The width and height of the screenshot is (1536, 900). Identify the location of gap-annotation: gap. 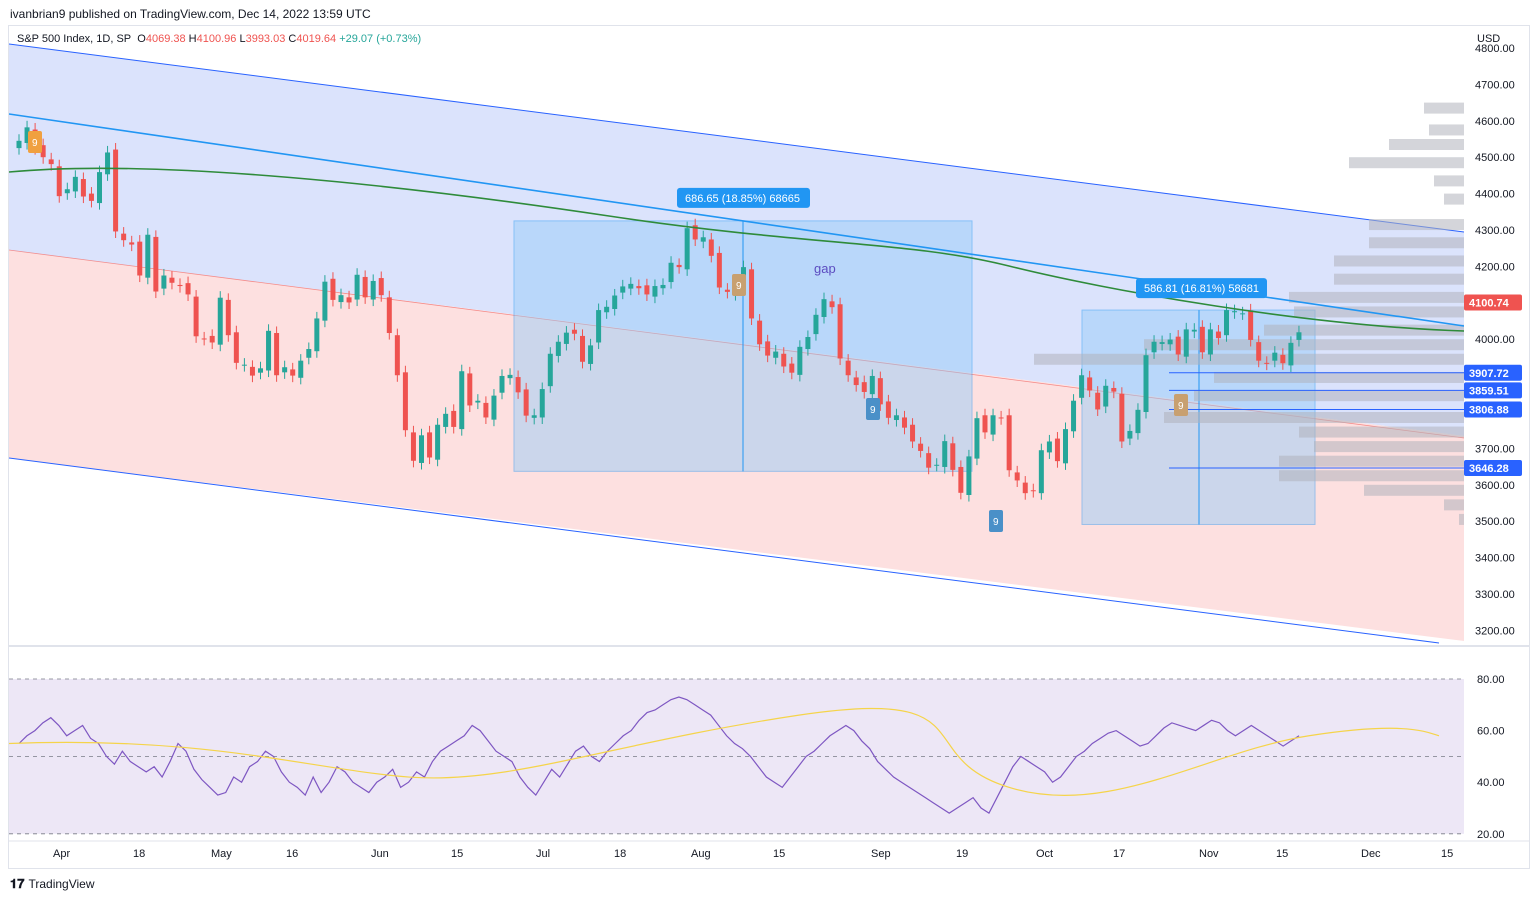
(825, 268).